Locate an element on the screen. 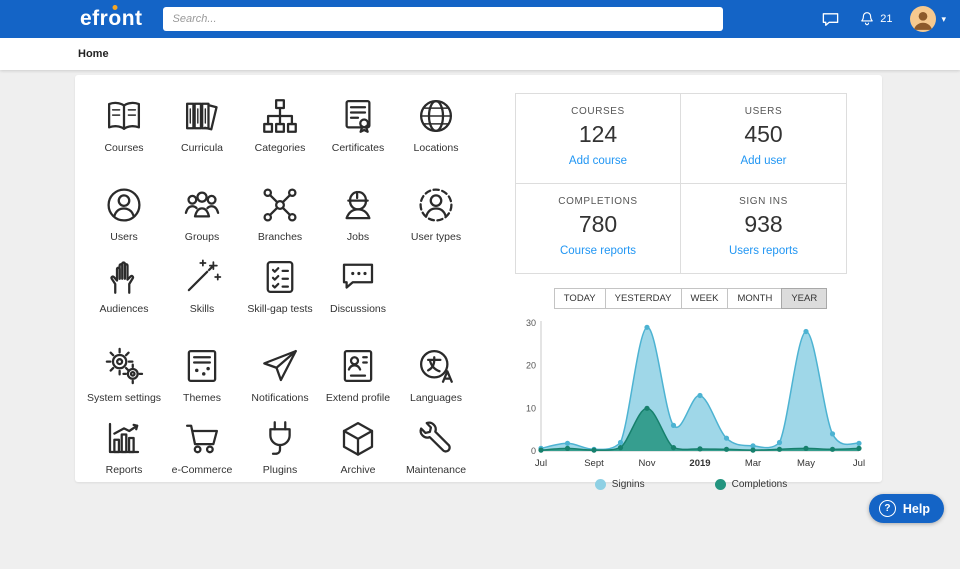 This screenshot has width=960, height=569. menu-item-label: User types is located at coordinates (436, 237).